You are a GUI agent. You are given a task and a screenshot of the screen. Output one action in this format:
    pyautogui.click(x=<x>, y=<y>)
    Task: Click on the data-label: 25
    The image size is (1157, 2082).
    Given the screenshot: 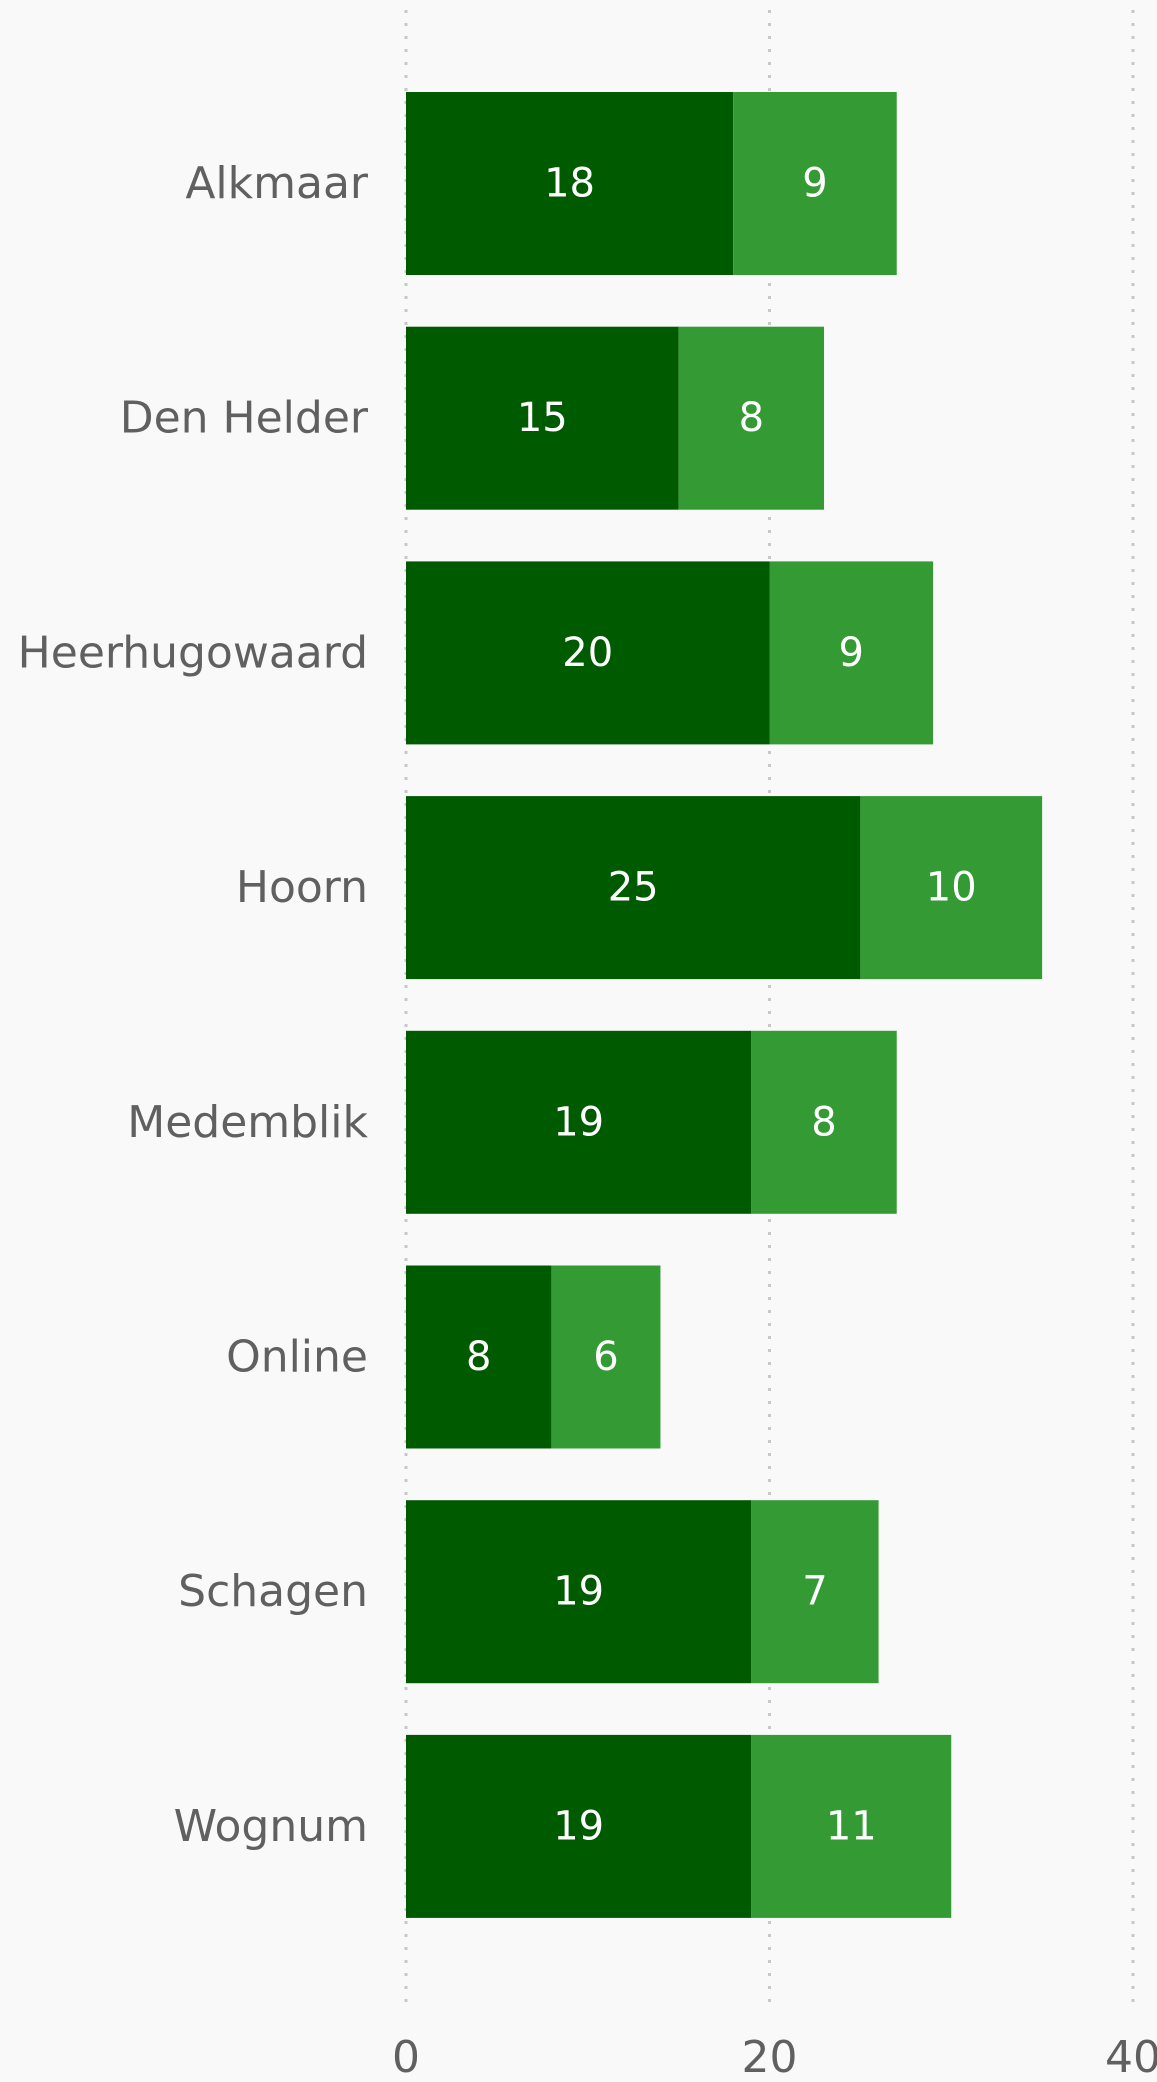 What is the action you would take?
    pyautogui.click(x=633, y=888)
    